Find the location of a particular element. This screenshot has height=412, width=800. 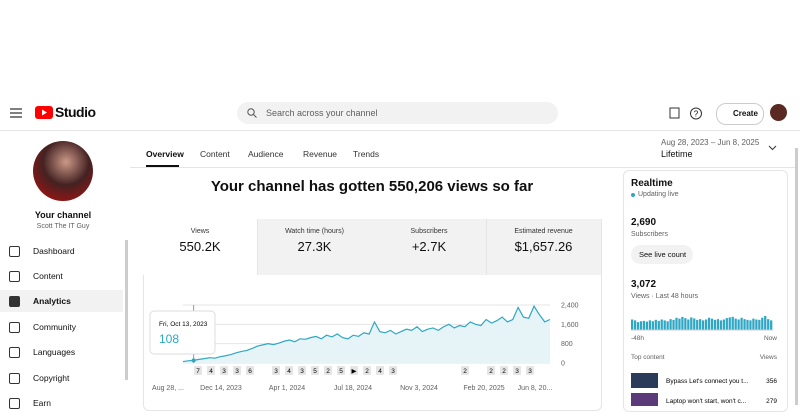

y-tick-label: 800 is located at coordinates (567, 344).